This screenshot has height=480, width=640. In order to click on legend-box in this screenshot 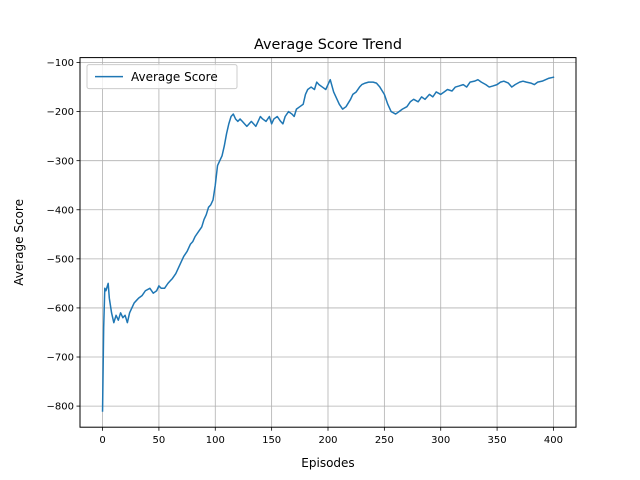, I will do `click(162, 77)`.